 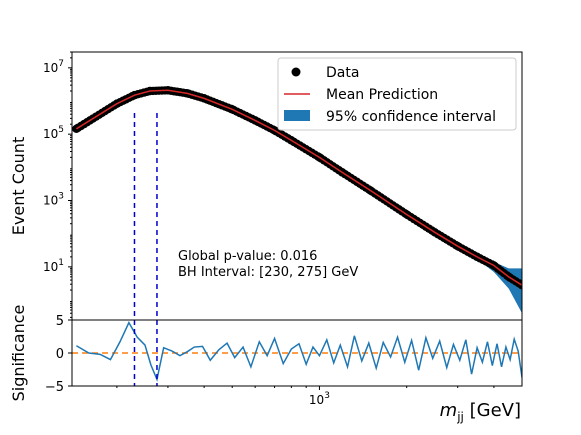 I want to click on main-y-tick-label-0: 10¹, so click(x=53, y=266).